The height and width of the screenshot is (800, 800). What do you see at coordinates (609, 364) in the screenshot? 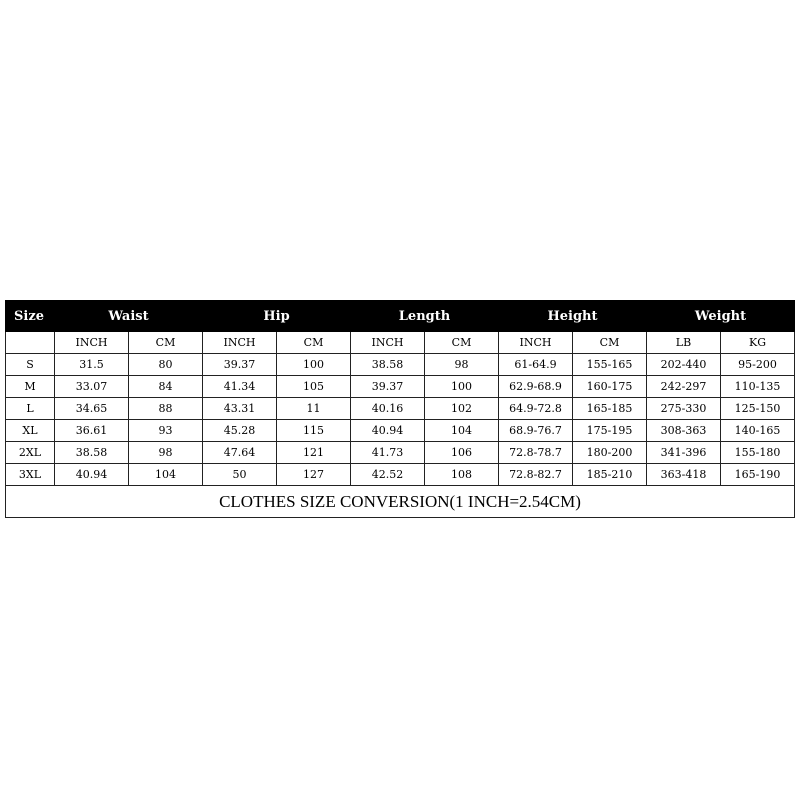
I see `value-cell: 155-165` at bounding box center [609, 364].